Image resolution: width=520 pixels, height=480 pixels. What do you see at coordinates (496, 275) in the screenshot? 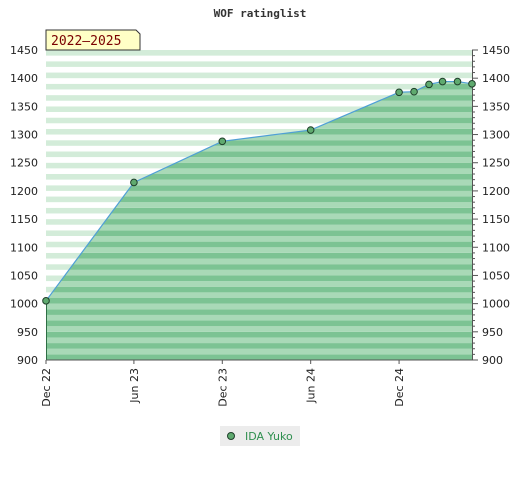
I see `y-tick-label-right: 1050` at bounding box center [496, 275].